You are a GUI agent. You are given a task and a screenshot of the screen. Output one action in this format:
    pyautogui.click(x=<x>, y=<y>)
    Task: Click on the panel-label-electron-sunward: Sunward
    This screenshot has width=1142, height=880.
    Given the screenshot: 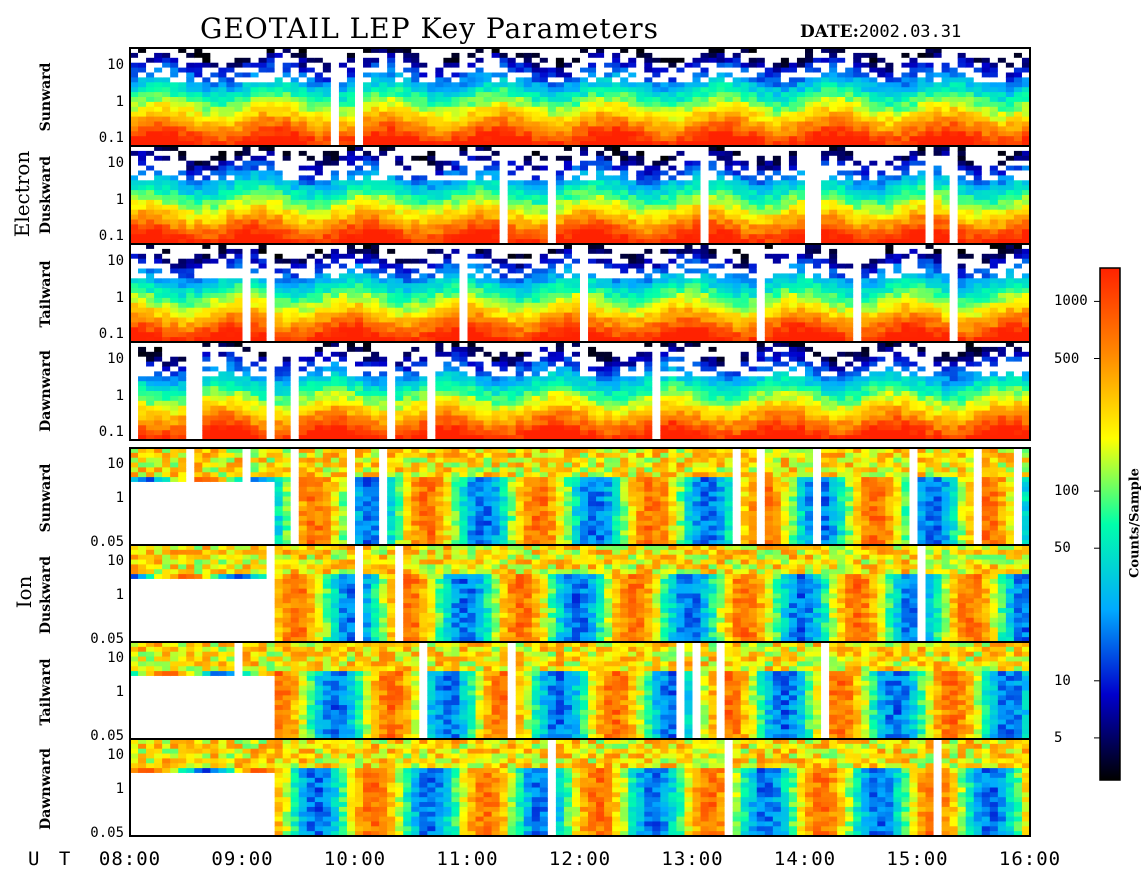 What is the action you would take?
    pyautogui.click(x=46, y=97)
    